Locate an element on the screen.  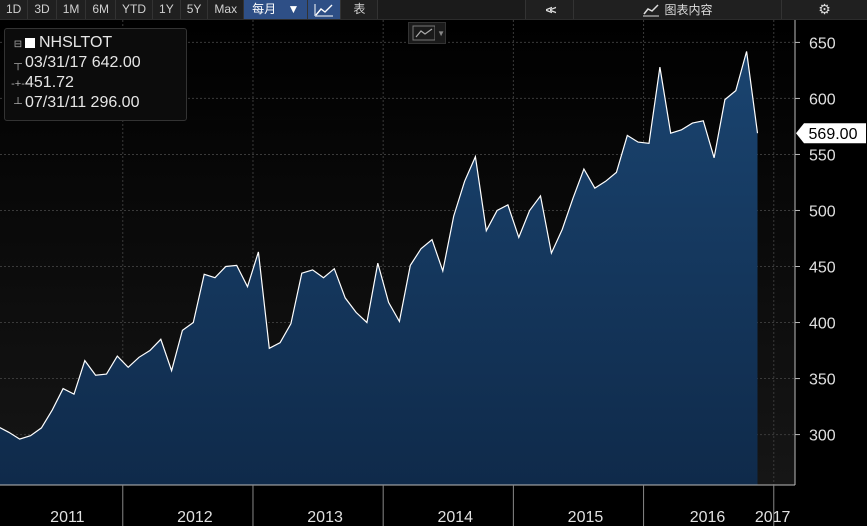
legend-average-row: -+-451.72 is located at coordinates (42, 83).